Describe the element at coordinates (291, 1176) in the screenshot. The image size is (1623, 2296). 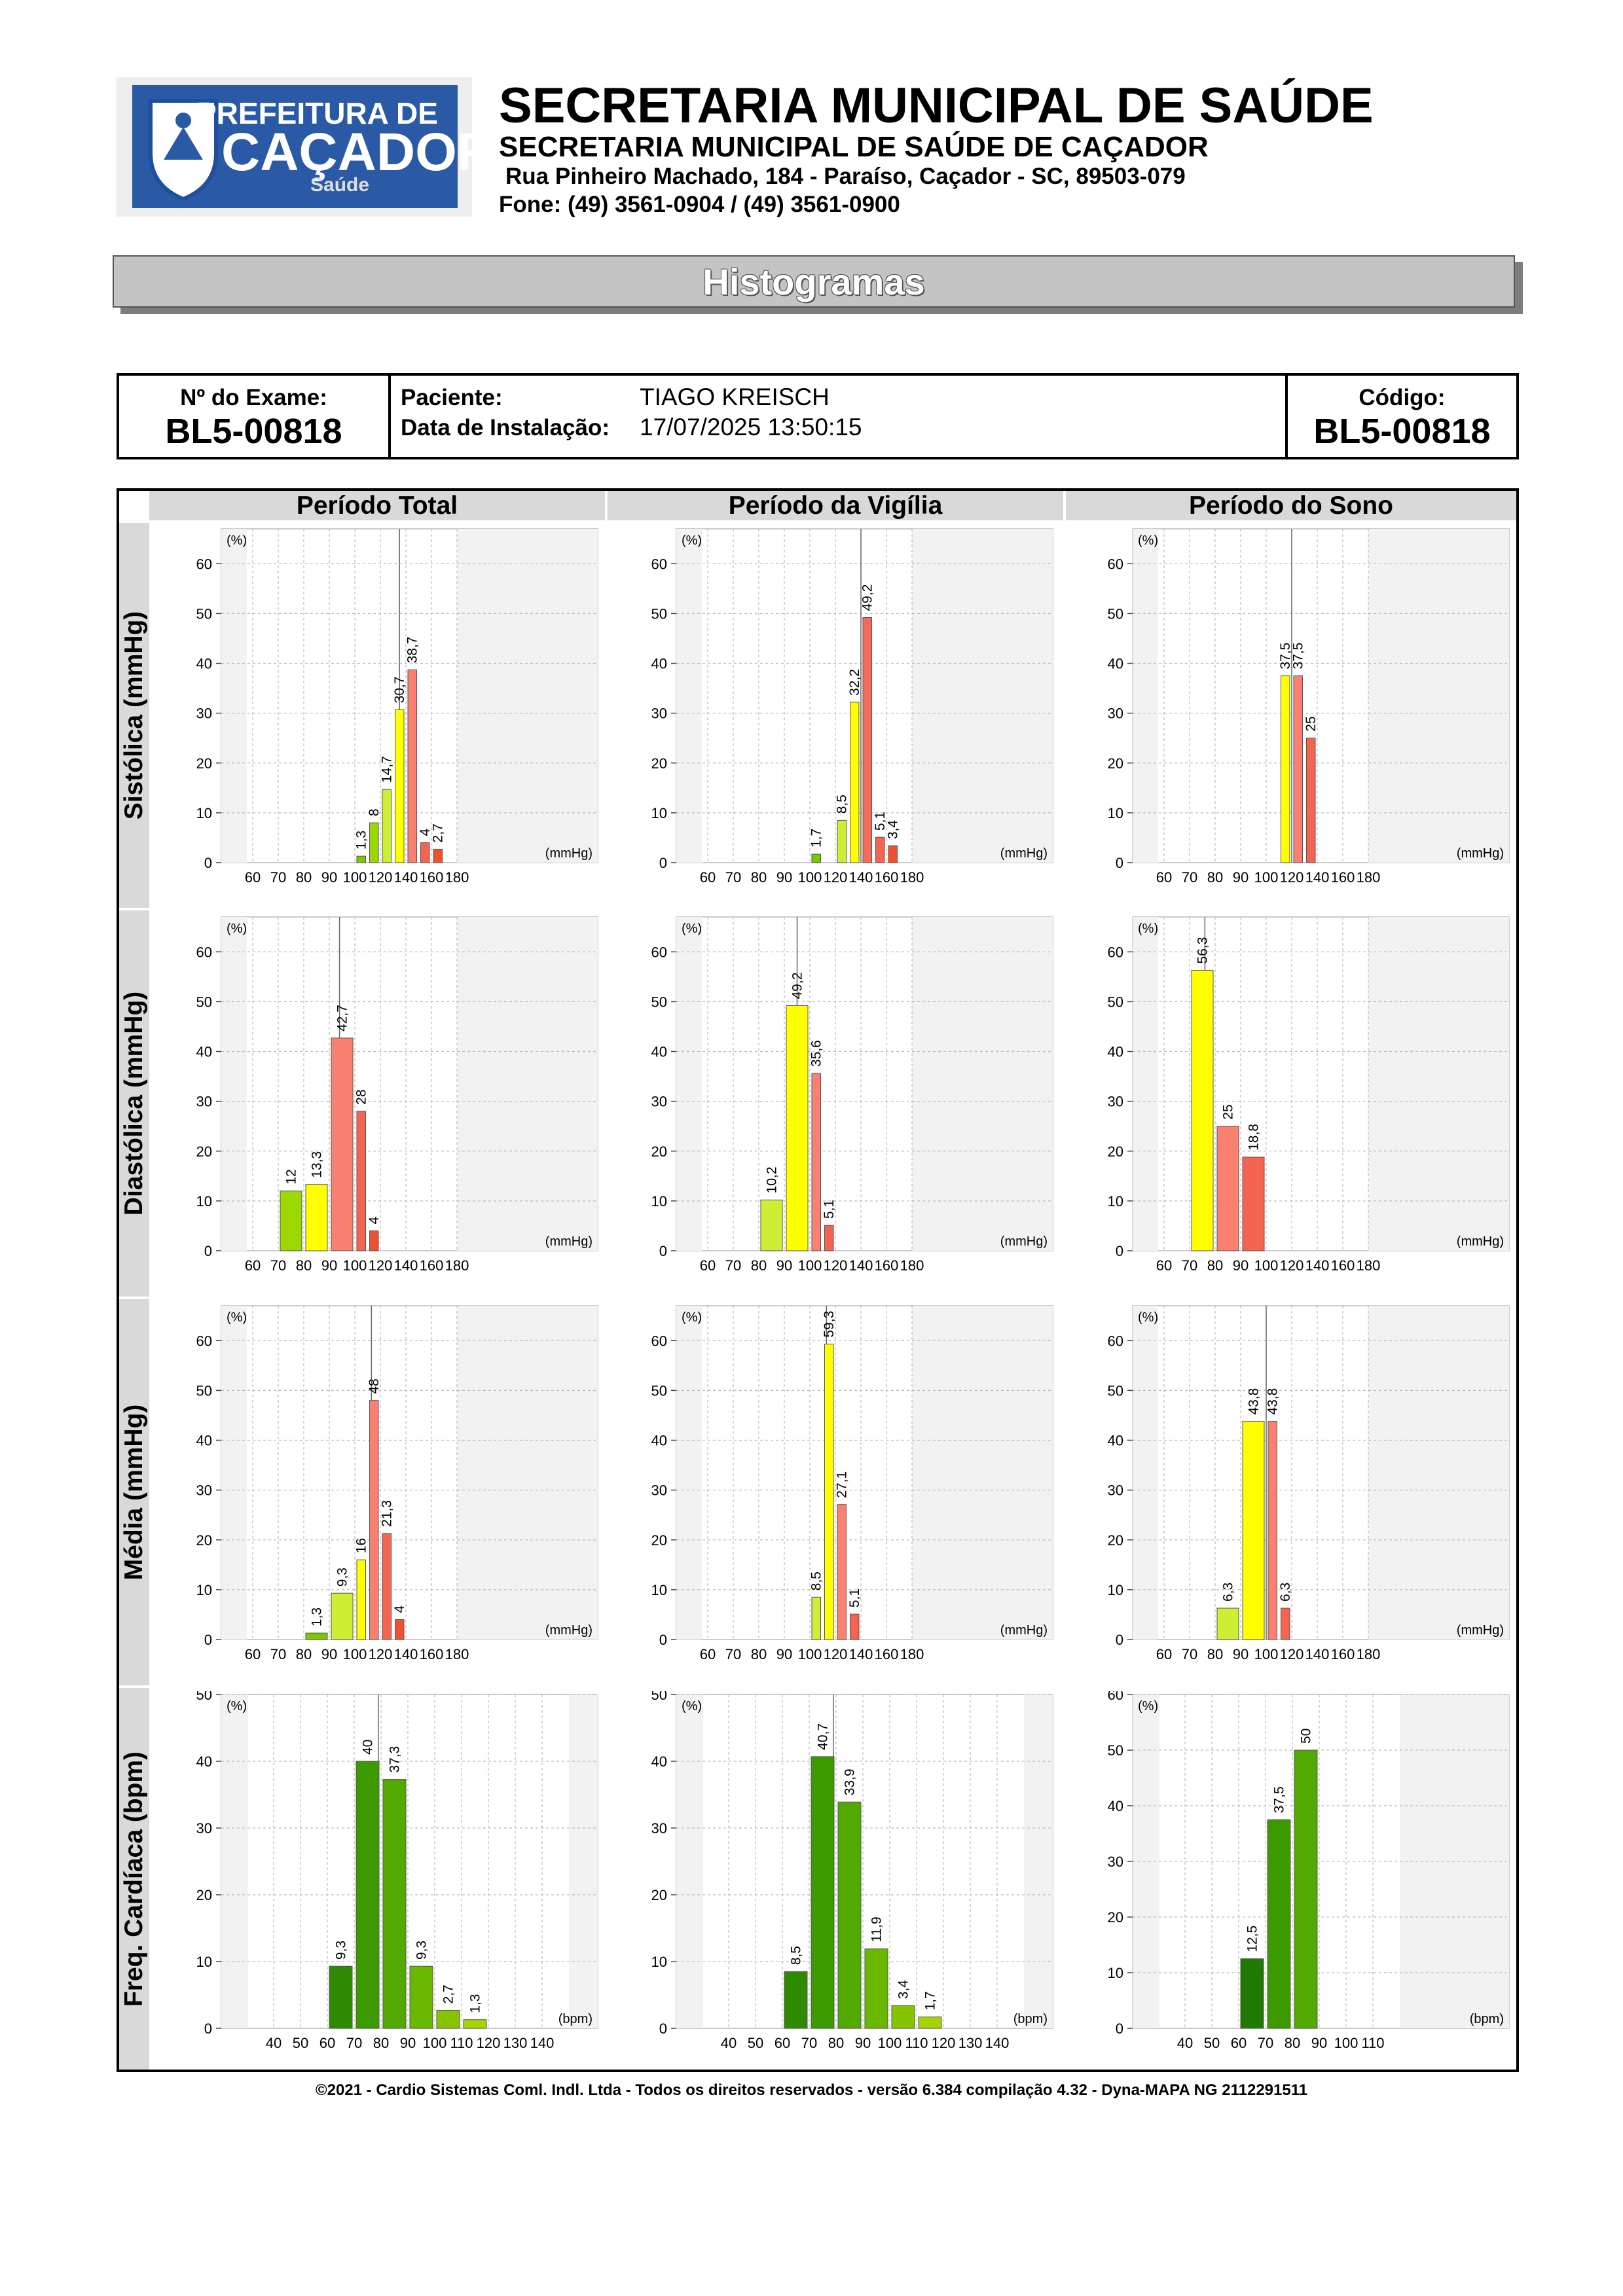
I see `bar-value-label: 12` at that location.